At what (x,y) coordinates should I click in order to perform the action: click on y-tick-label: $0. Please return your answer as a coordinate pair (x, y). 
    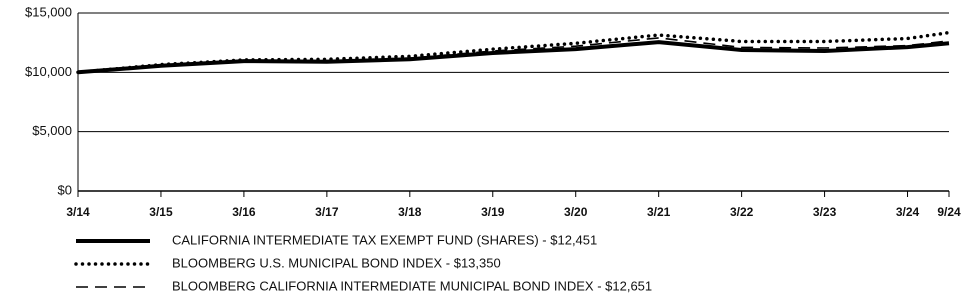
    Looking at the image, I should click on (65, 189).